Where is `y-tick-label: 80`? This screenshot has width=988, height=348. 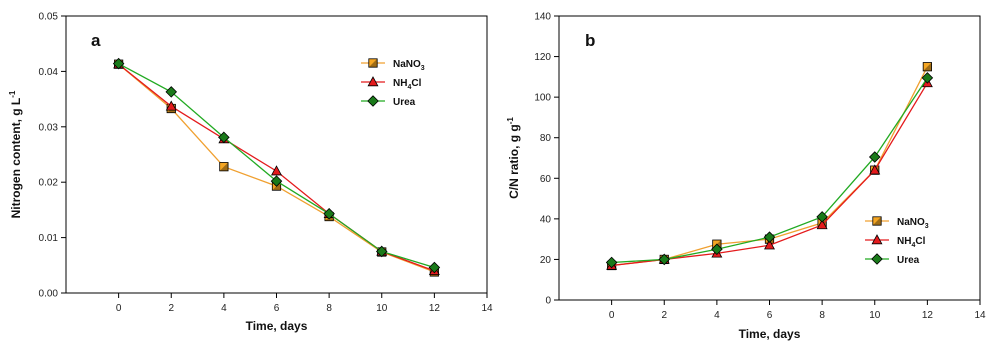
y-tick-label: 80 is located at coordinates (546, 138).